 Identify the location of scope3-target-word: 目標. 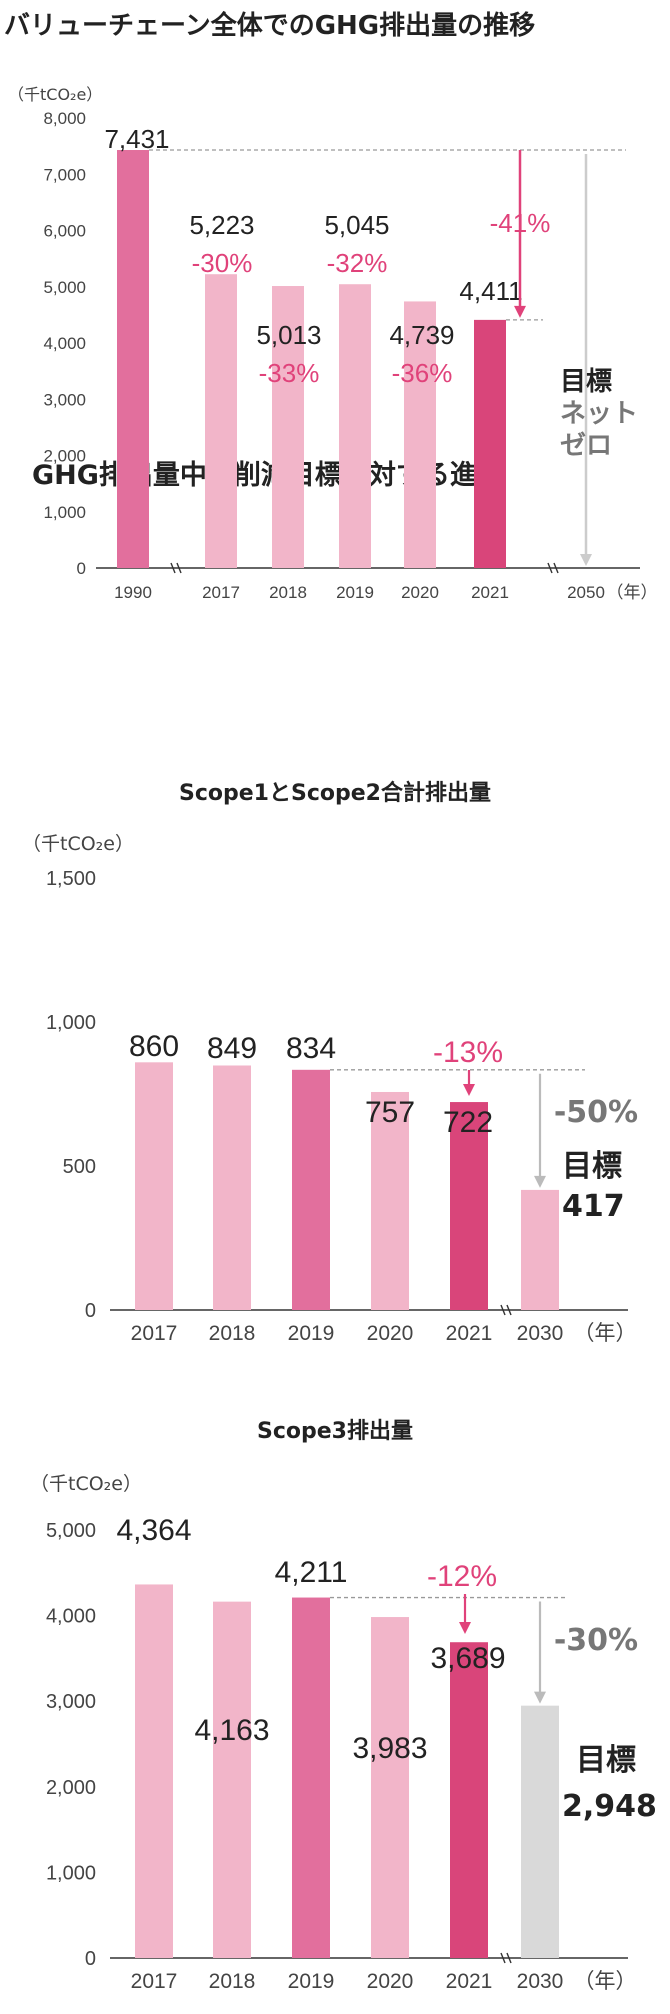
(606, 1760).